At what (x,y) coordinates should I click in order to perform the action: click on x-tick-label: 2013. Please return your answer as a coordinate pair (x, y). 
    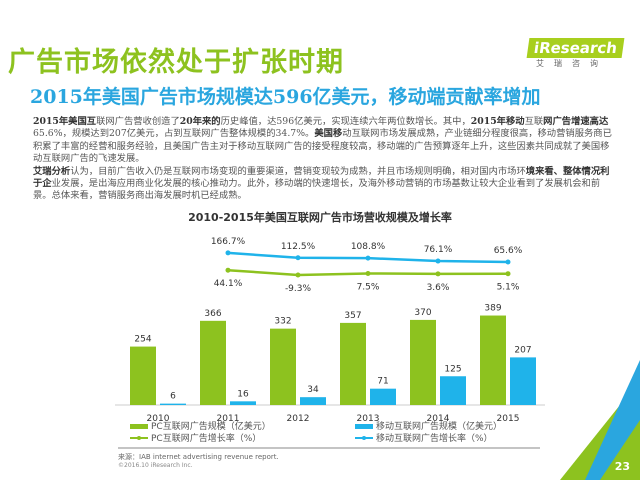
    Looking at the image, I should click on (368, 419).